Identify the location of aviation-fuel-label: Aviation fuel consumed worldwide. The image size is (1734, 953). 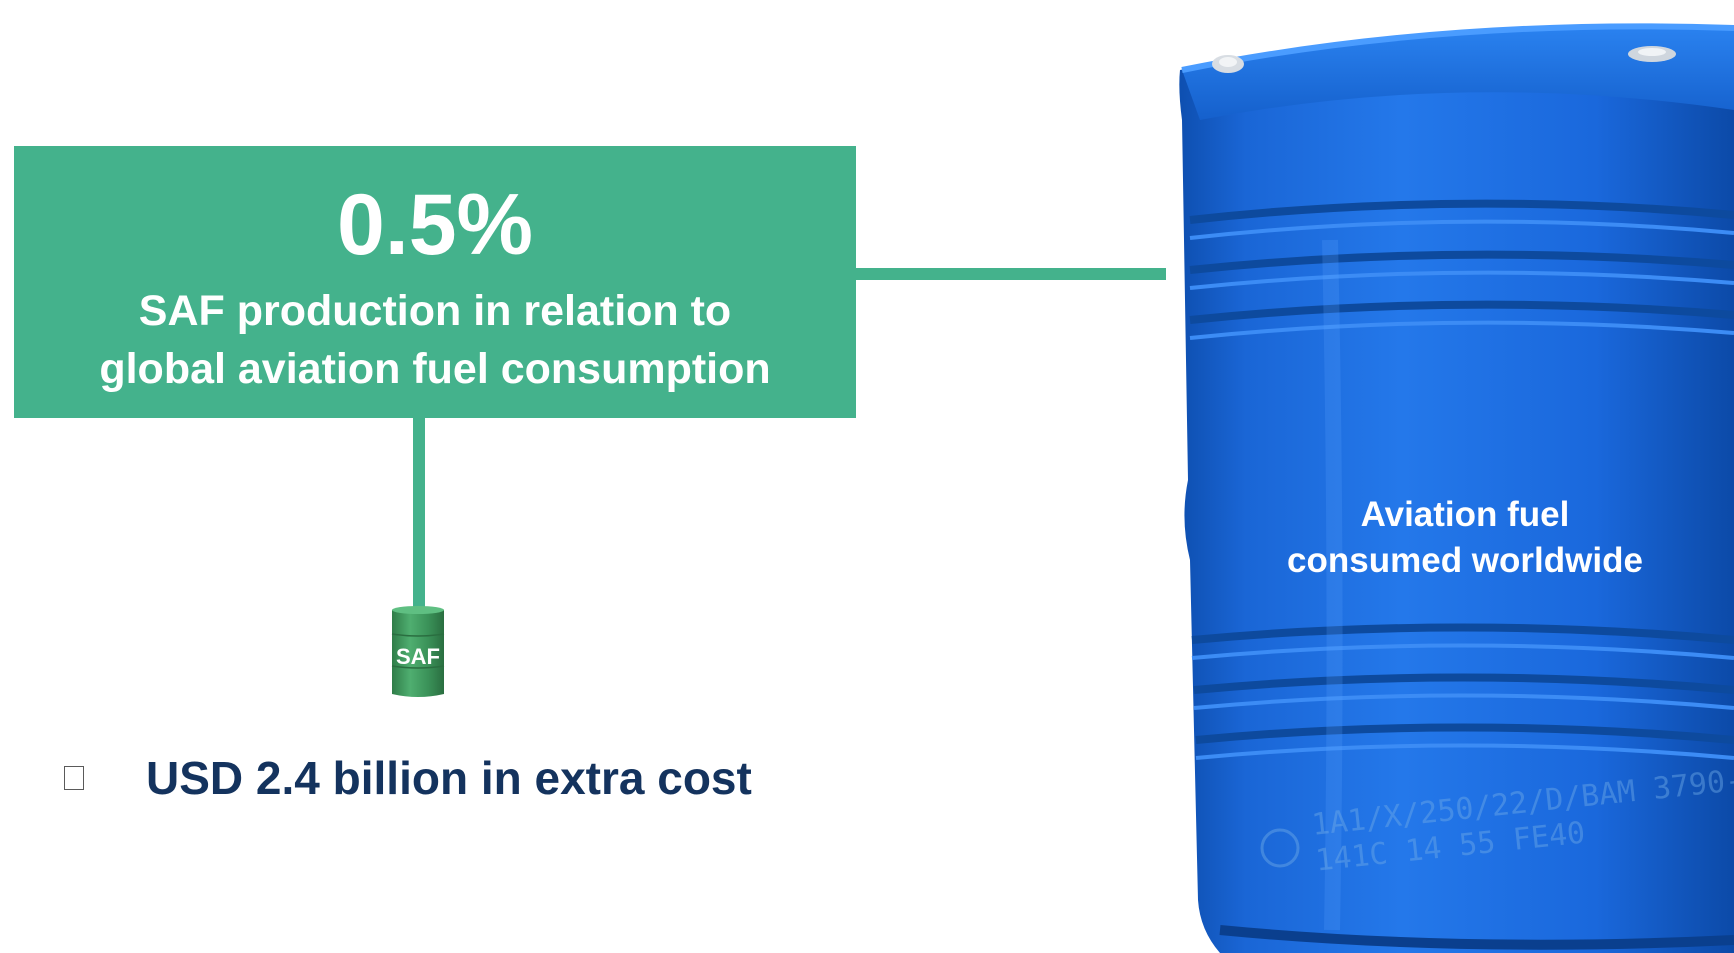
(1465, 538).